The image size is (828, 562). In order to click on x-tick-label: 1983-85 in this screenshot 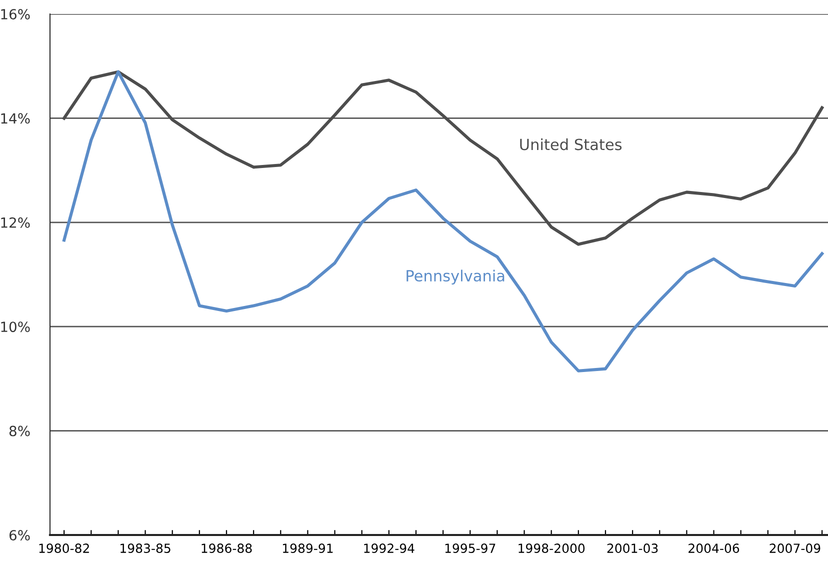, I will do `click(145, 549)`.